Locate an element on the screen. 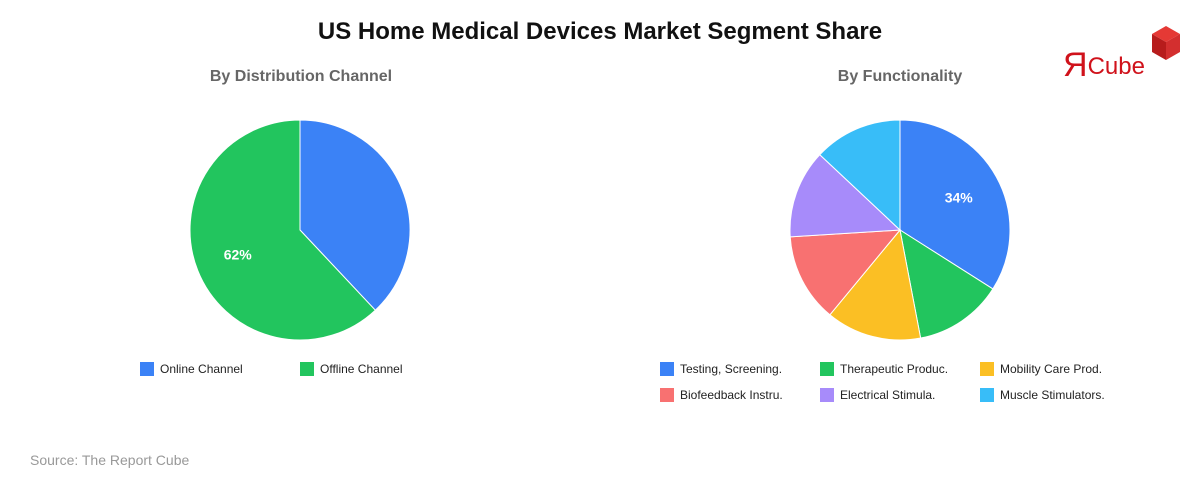  legend-label-0-0: Online Channel is located at coordinates (201, 369).